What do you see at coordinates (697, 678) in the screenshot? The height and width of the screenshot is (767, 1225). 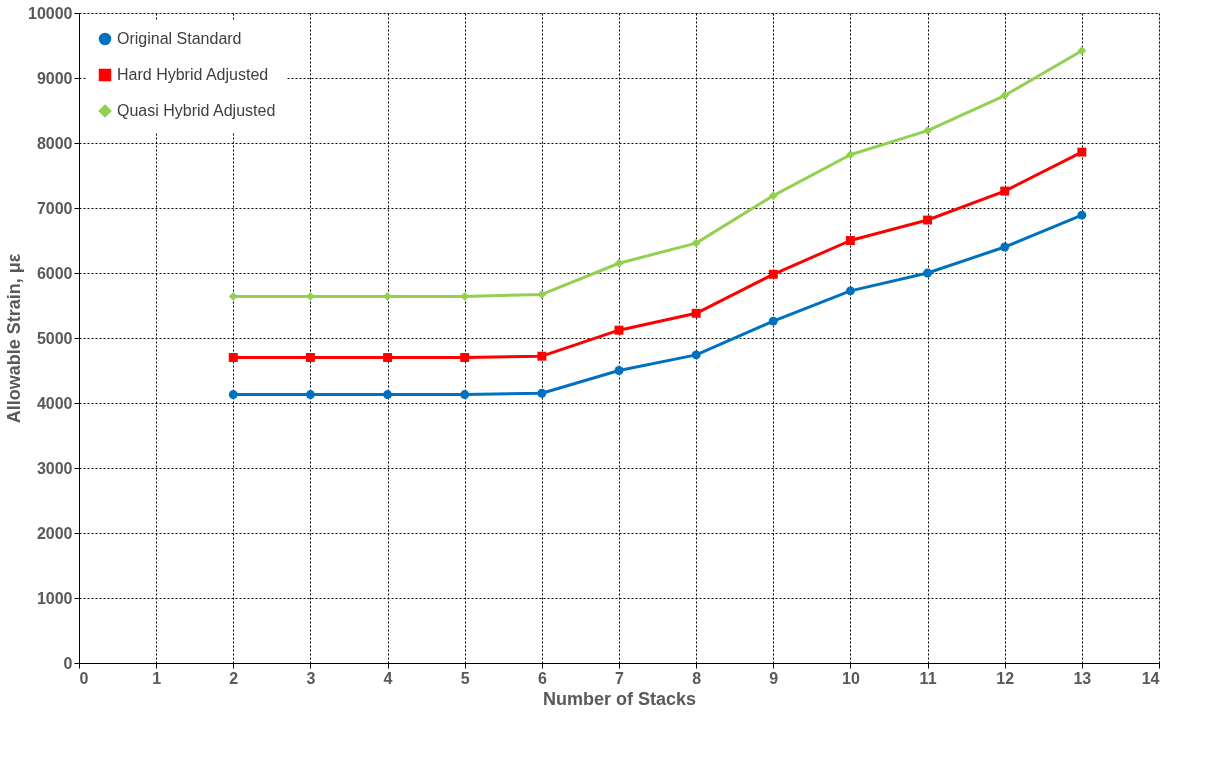 I see `x-tick-label: 8` at bounding box center [697, 678].